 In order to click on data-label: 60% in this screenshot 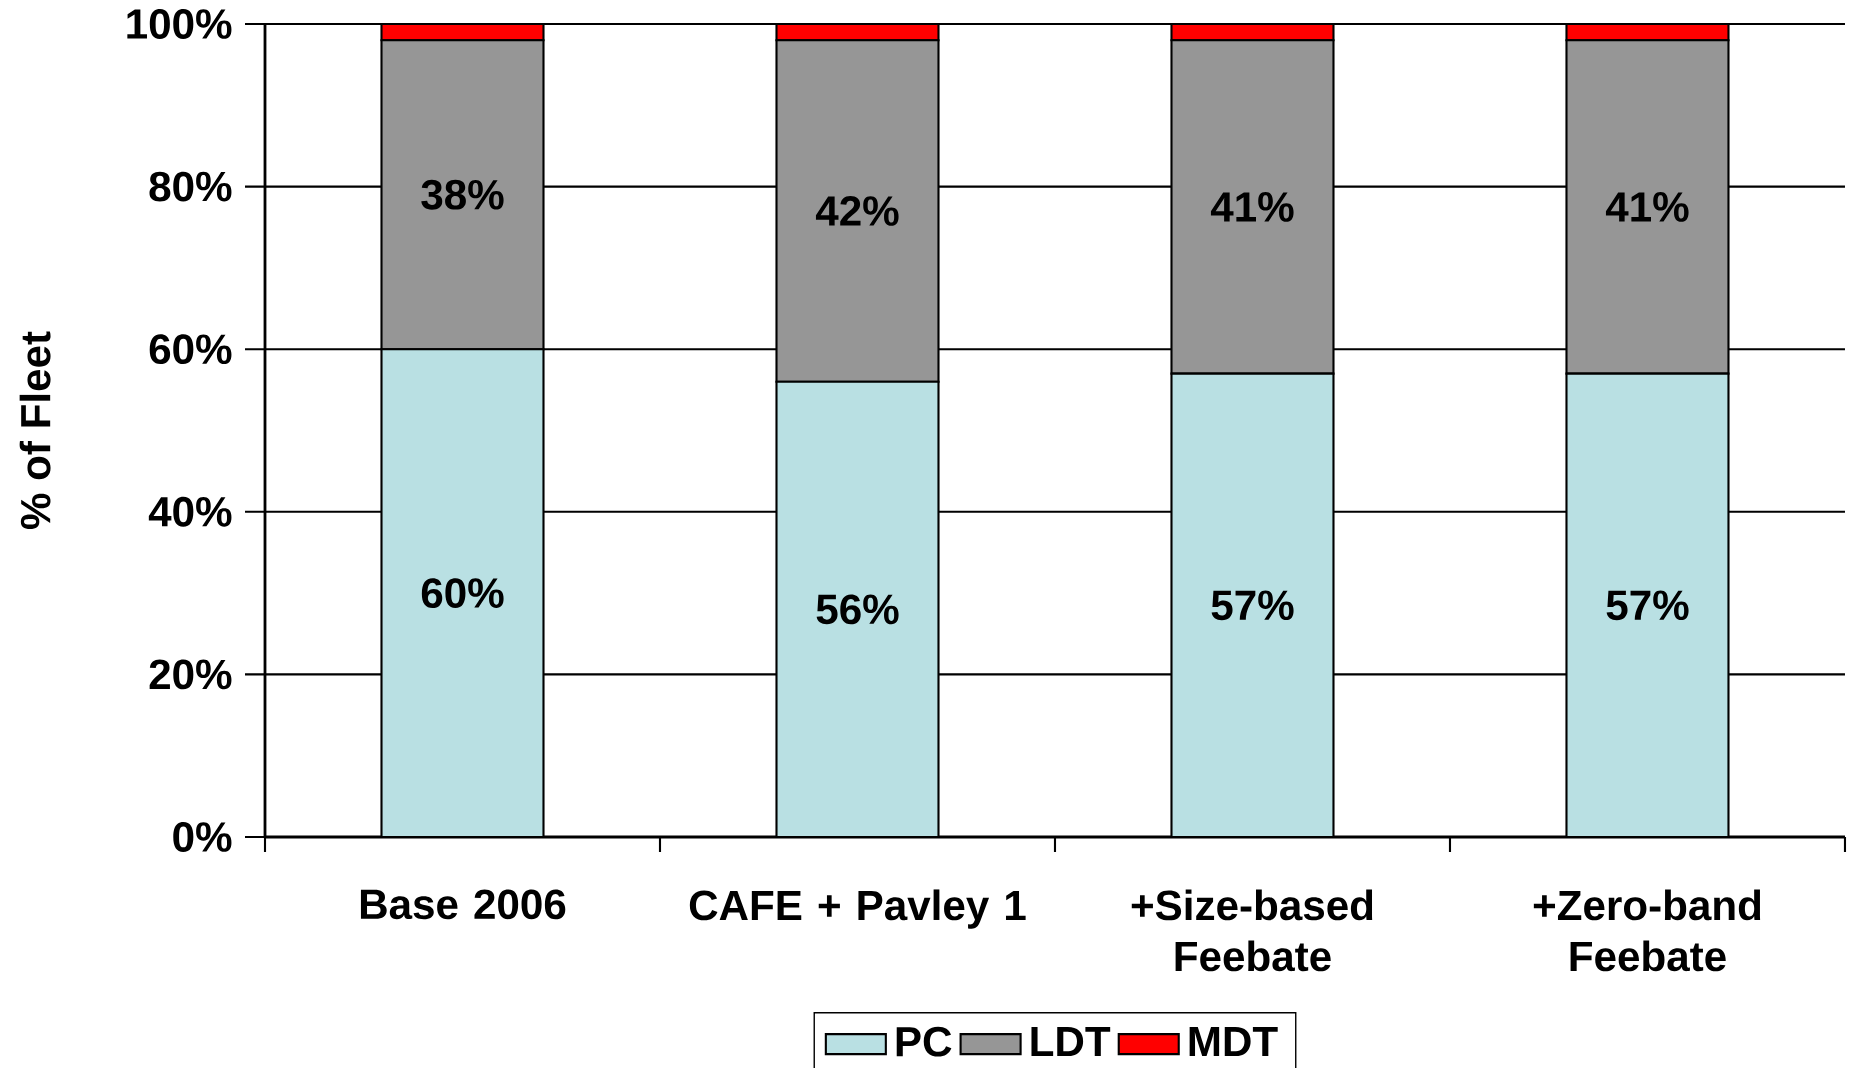, I will do `click(462, 593)`.